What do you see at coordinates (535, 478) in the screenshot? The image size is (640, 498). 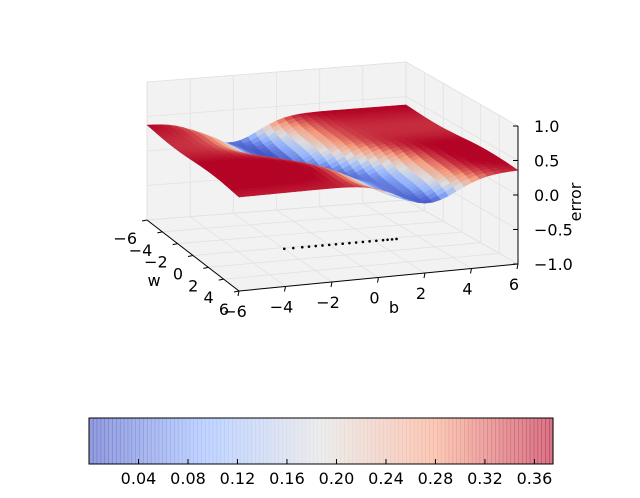 I see `colorbar-tick-label: 0.36` at bounding box center [535, 478].